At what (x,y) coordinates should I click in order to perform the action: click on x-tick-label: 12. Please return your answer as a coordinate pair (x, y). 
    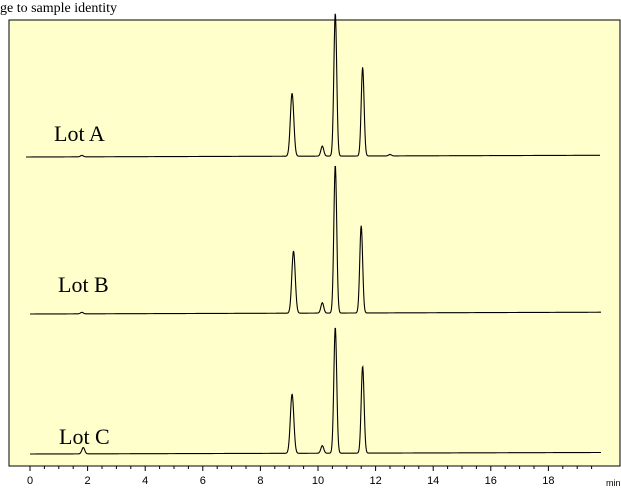
    Looking at the image, I should click on (375, 481).